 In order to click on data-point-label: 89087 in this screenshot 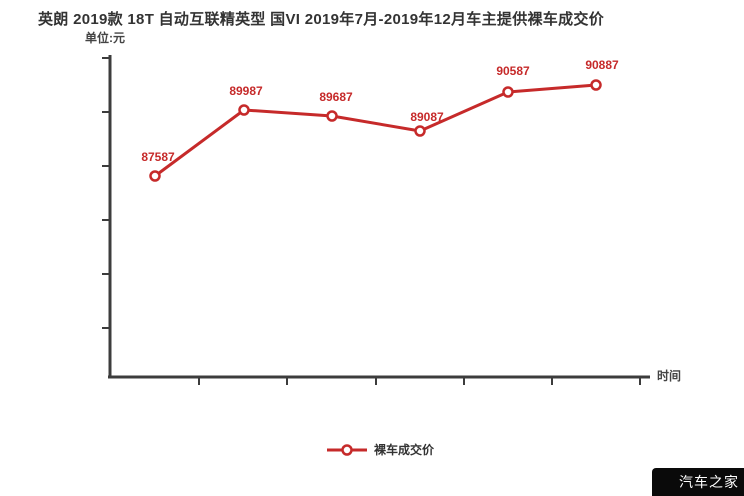, I will do `click(427, 117)`.